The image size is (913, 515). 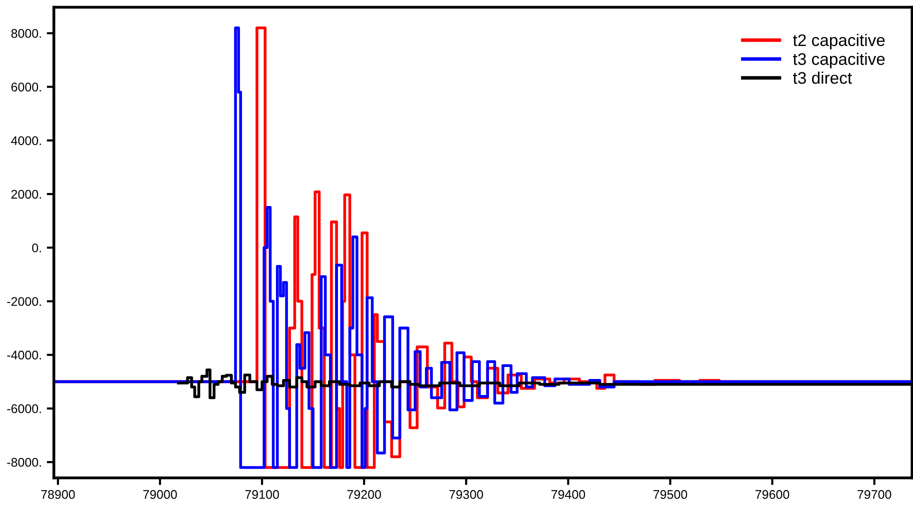 What do you see at coordinates (466, 494) in the screenshot?
I see `x-tick-label: 79300` at bounding box center [466, 494].